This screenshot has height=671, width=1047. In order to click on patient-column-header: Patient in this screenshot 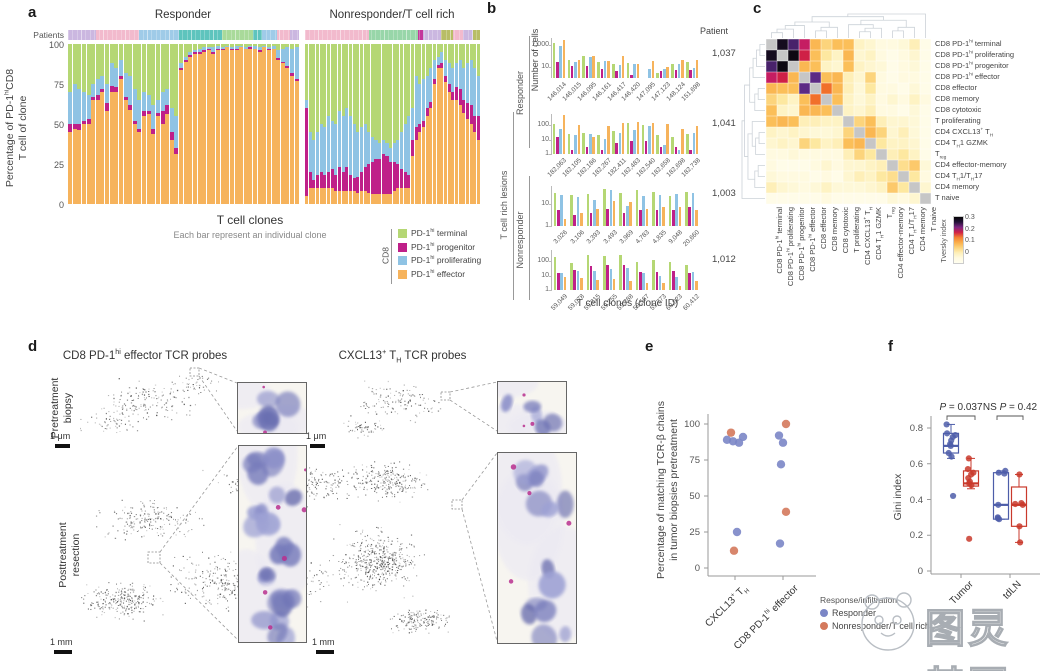, I will do `click(714, 31)`.